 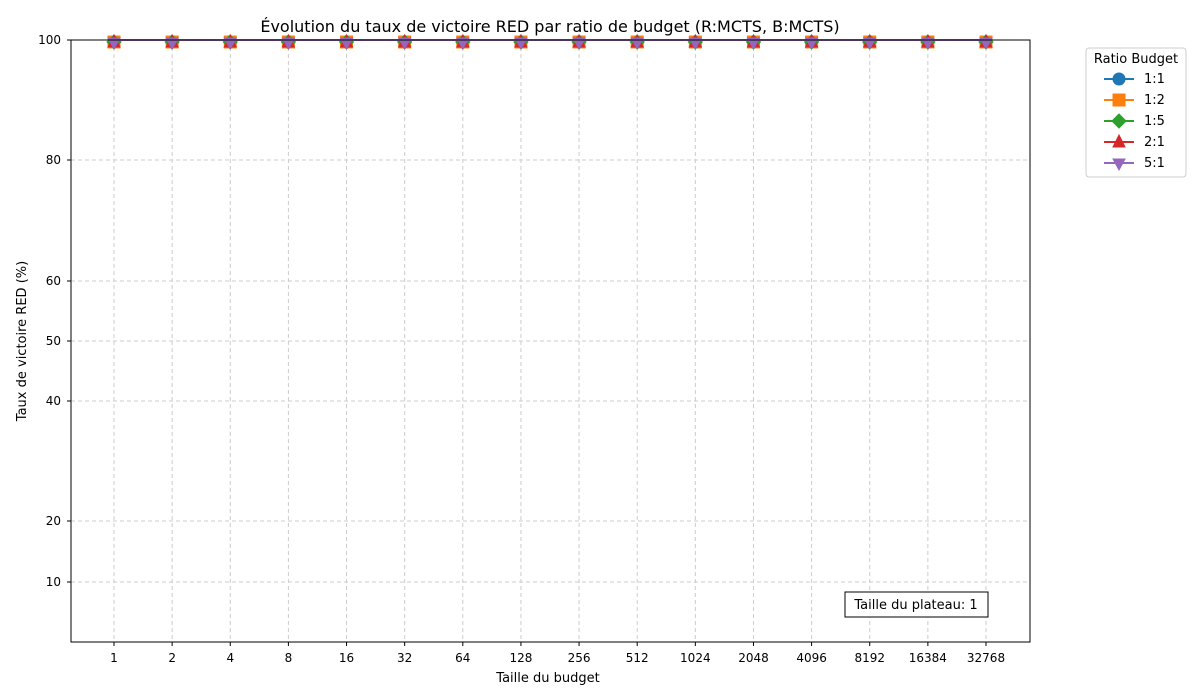 I want to click on y-axis-ticks: 10 20 40 50 60 80 100, so click(x=54, y=311).